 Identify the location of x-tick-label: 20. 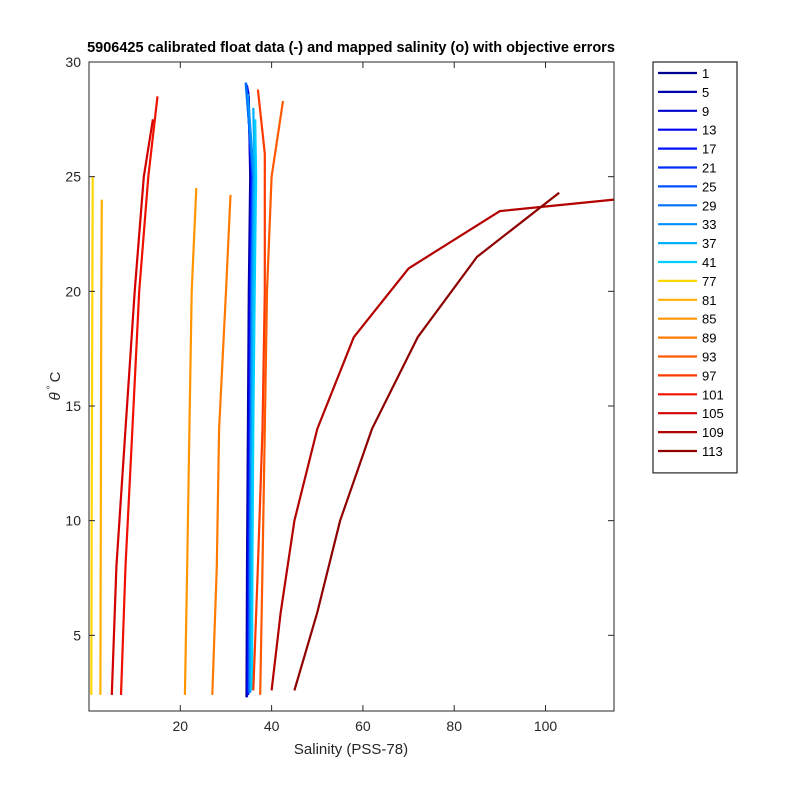
(181, 726).